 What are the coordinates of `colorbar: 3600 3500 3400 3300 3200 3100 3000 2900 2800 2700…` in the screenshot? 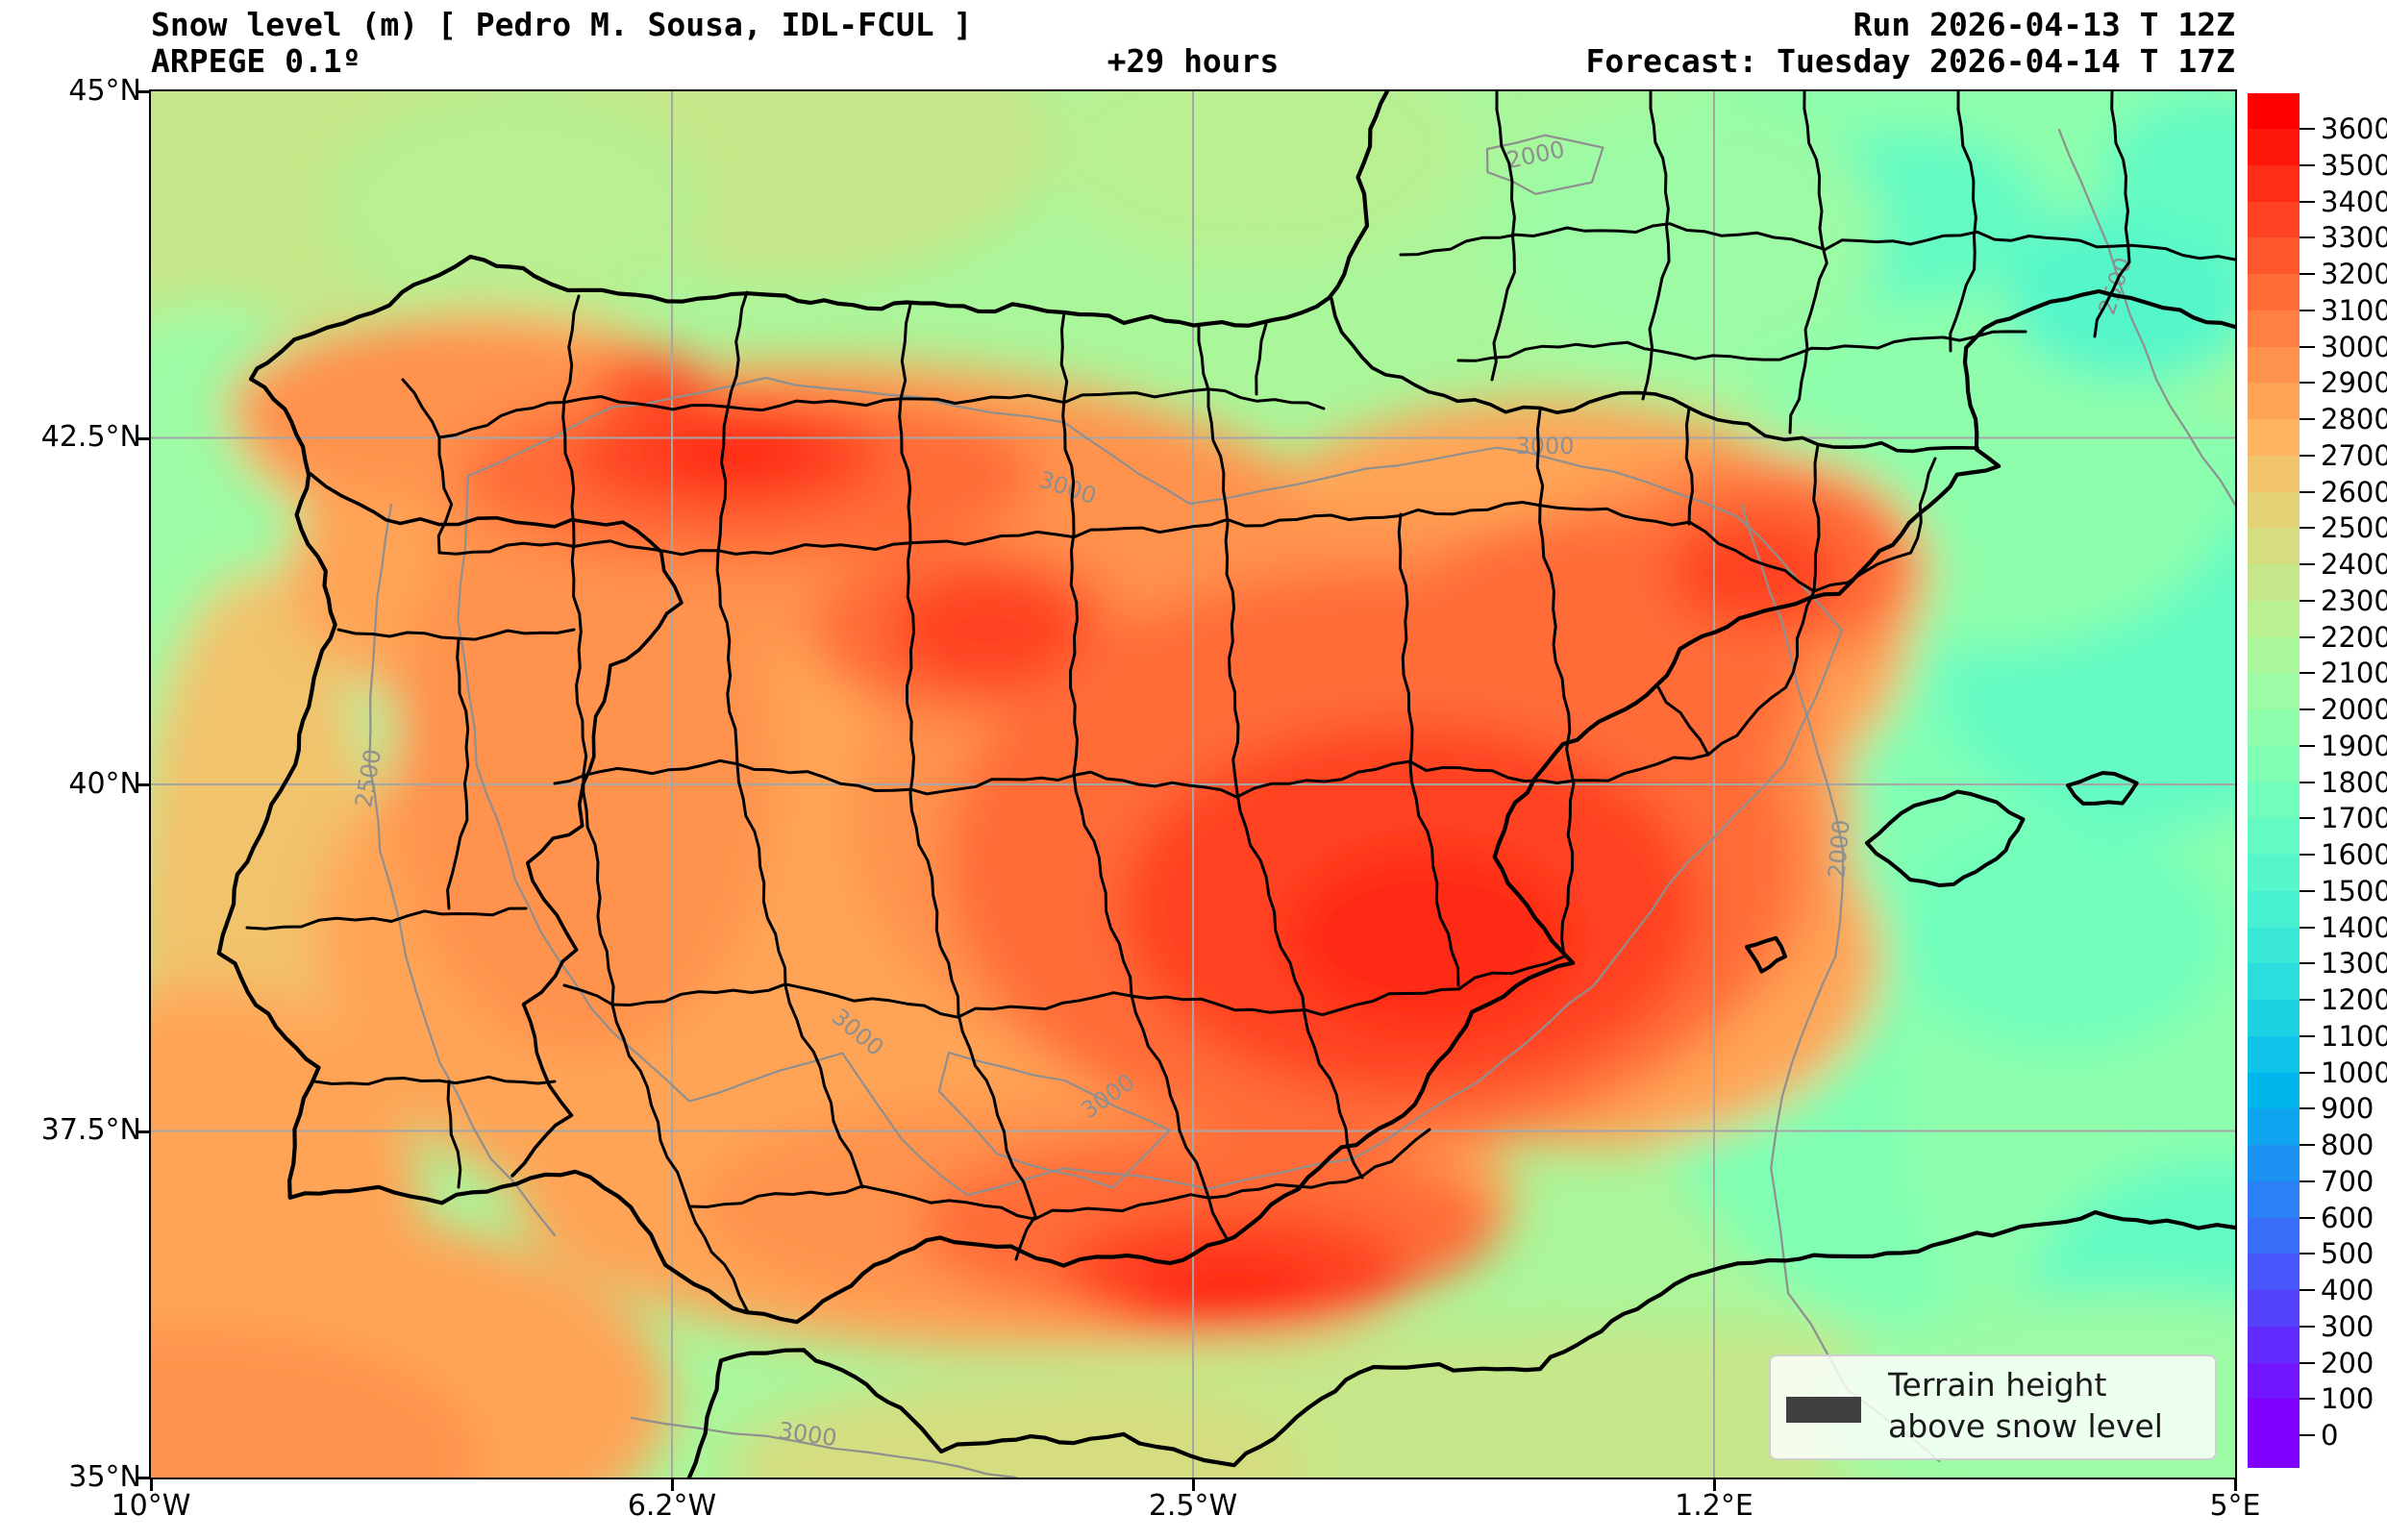 It's located at (2317, 784).